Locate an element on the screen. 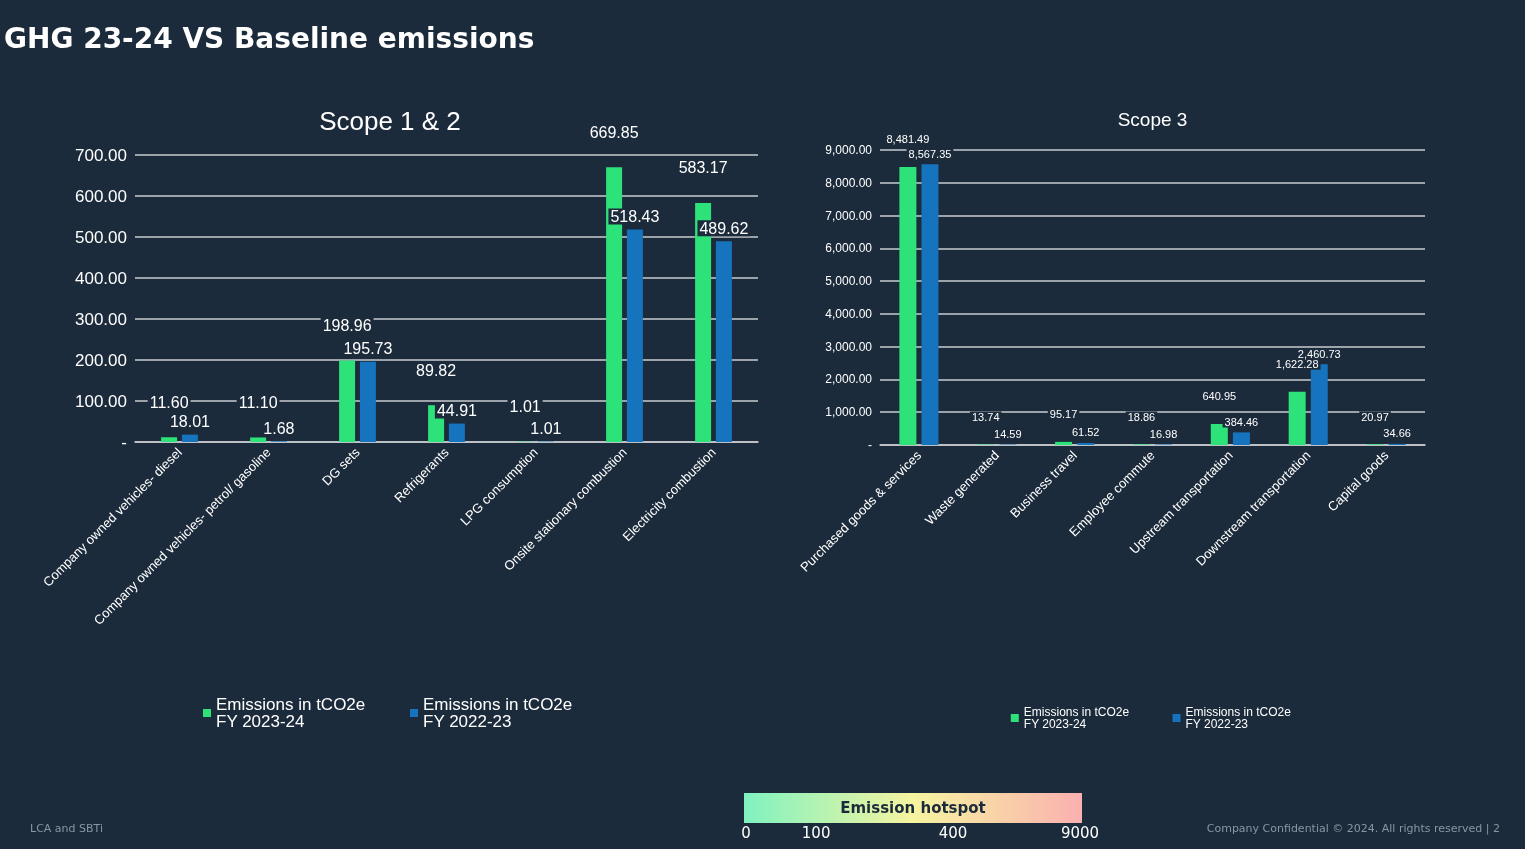  y-tick-label: 400.00 is located at coordinates (101, 278).